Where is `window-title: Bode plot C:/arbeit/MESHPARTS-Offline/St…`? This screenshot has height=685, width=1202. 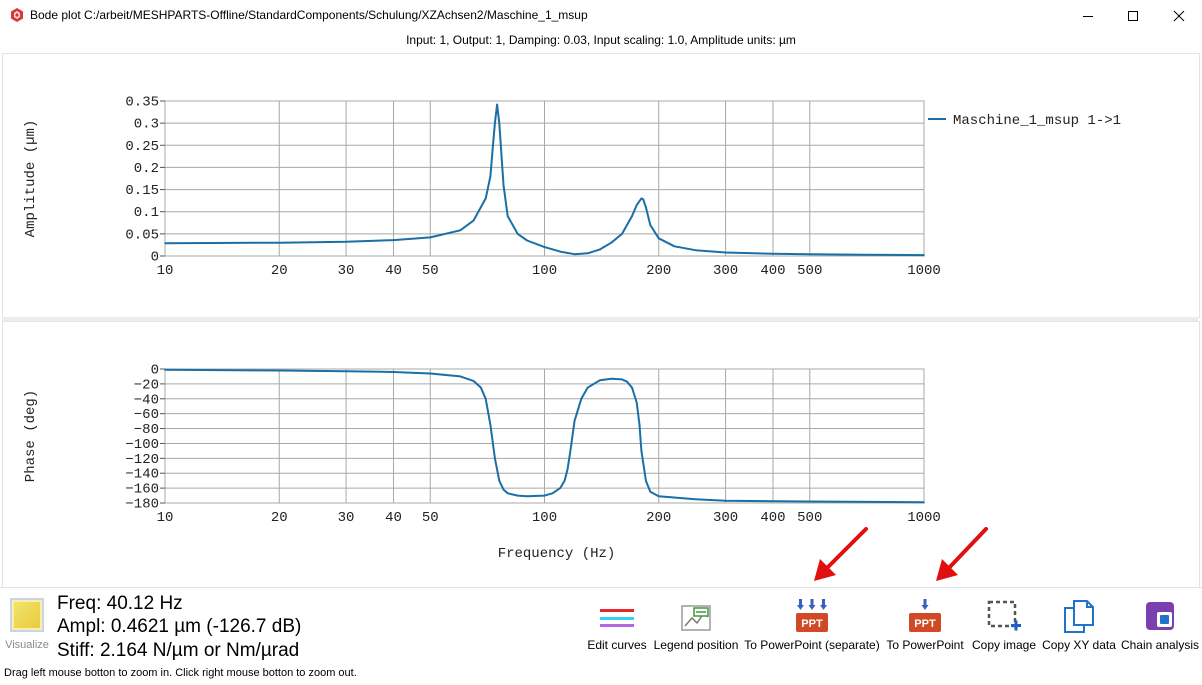 window-title: Bode plot C:/arbeit/MESHPARTS-Offline/St… is located at coordinates (309, 15).